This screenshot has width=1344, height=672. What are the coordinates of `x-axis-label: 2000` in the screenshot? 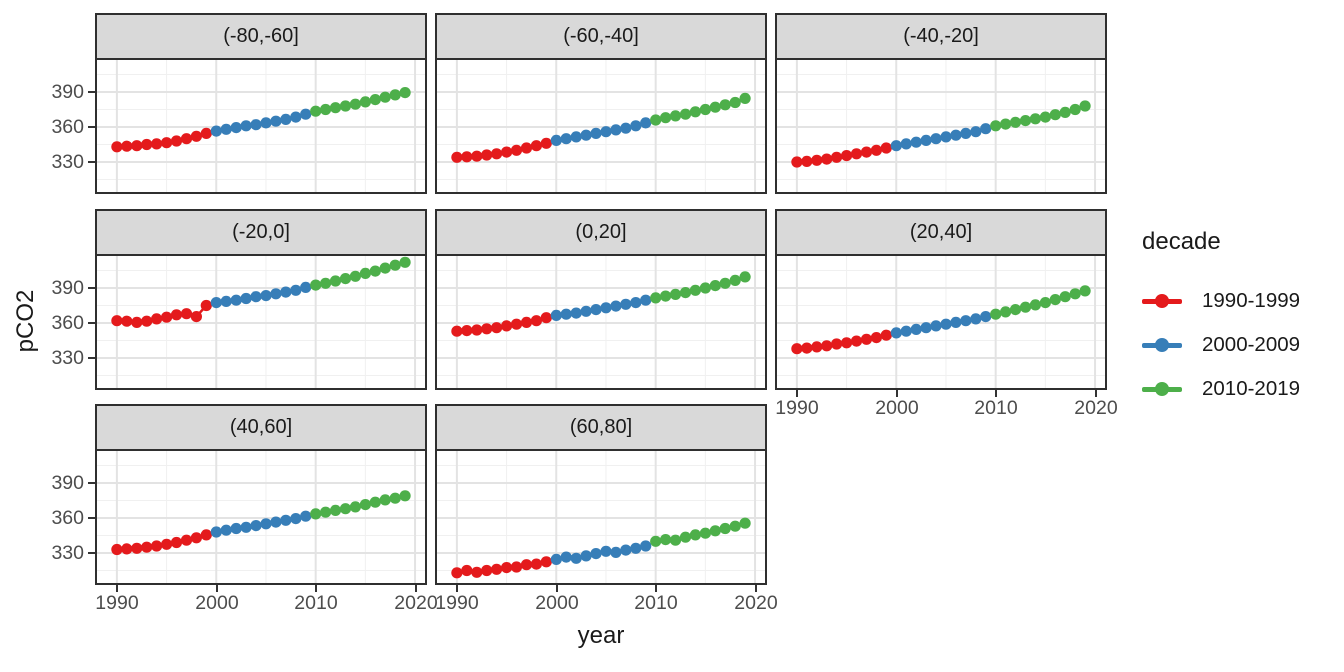 It's located at (217, 603).